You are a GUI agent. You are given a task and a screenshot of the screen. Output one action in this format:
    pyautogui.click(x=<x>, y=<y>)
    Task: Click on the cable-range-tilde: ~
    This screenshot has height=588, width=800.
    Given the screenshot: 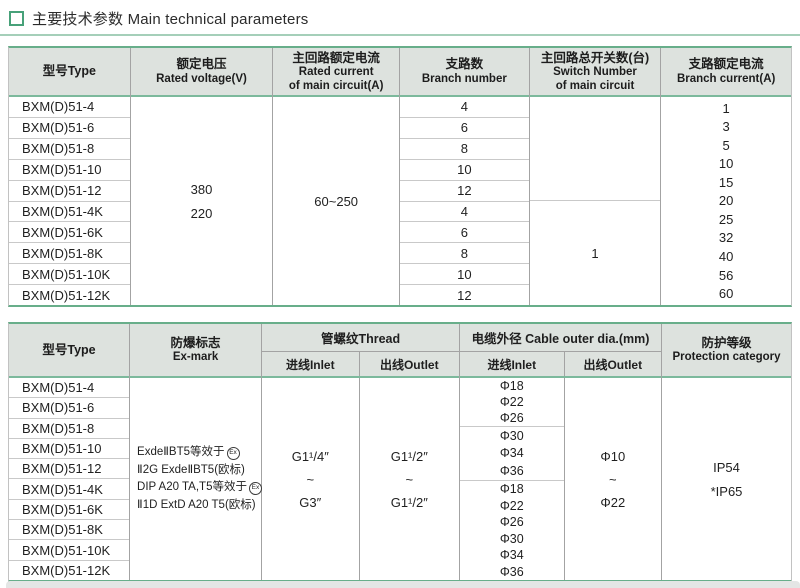 What is the action you would take?
    pyautogui.click(x=612, y=479)
    